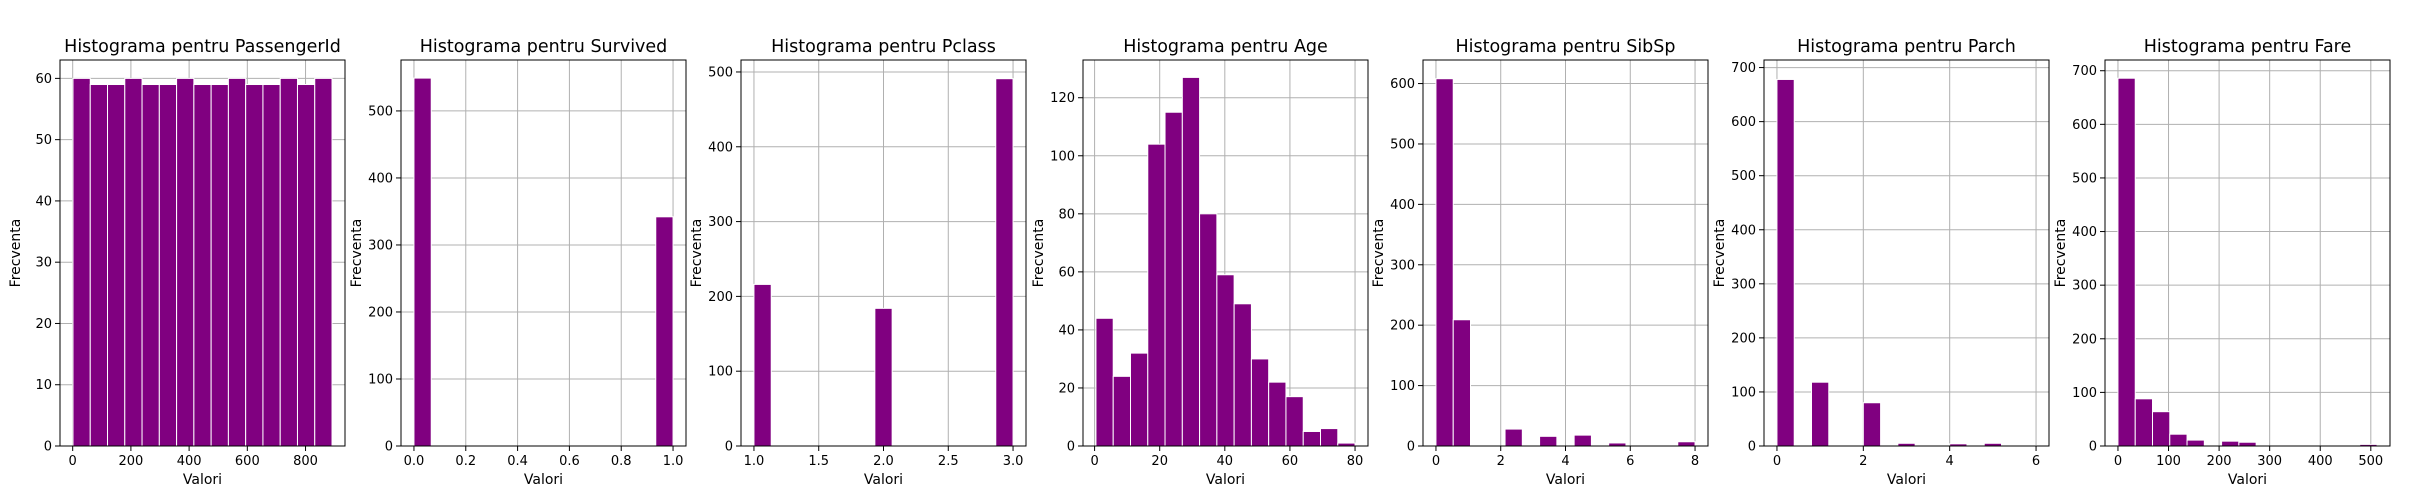 This screenshot has width=2414, height=500. What do you see at coordinates (1863, 461) in the screenshot?
I see `x-tick-label: 2` at bounding box center [1863, 461].